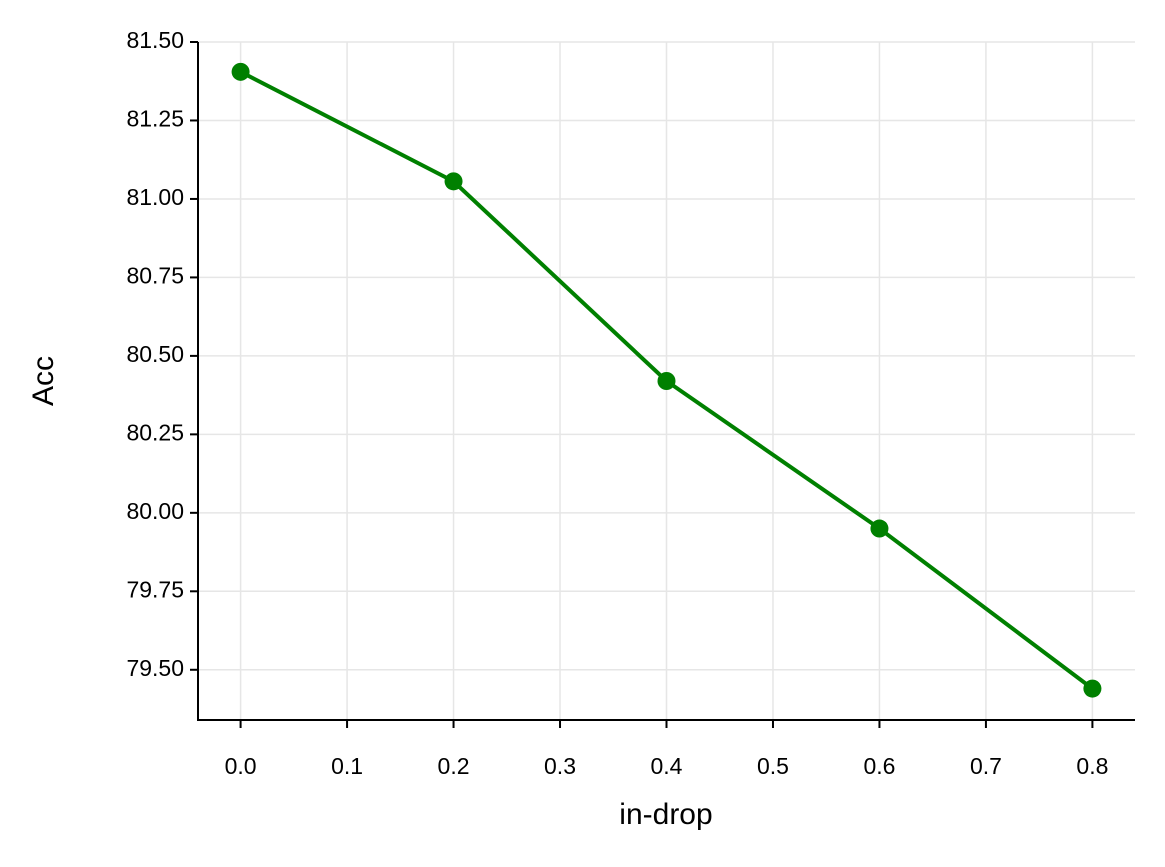  Describe the element at coordinates (43, 381) in the screenshot. I see `y-axis-label: Acc` at that location.